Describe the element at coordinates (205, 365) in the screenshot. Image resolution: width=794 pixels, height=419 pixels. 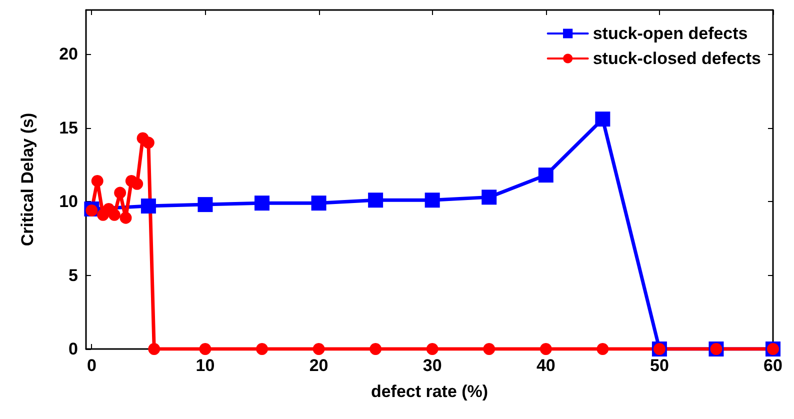
I see `x-tick-label: 10` at that location.